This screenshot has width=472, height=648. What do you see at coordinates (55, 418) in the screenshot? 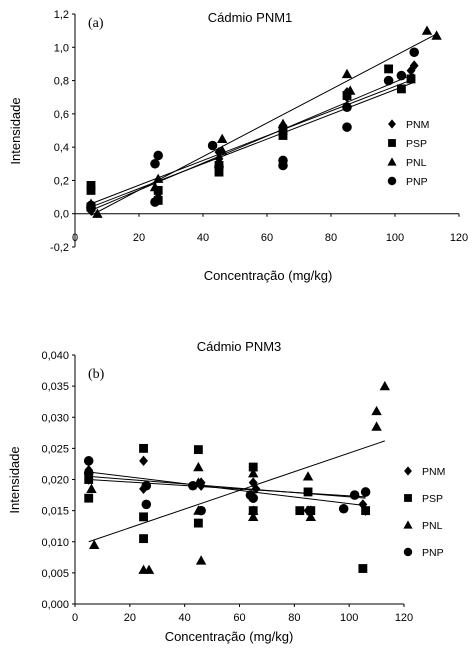
I see `y-tick-label-b: 0,030` at bounding box center [55, 418].